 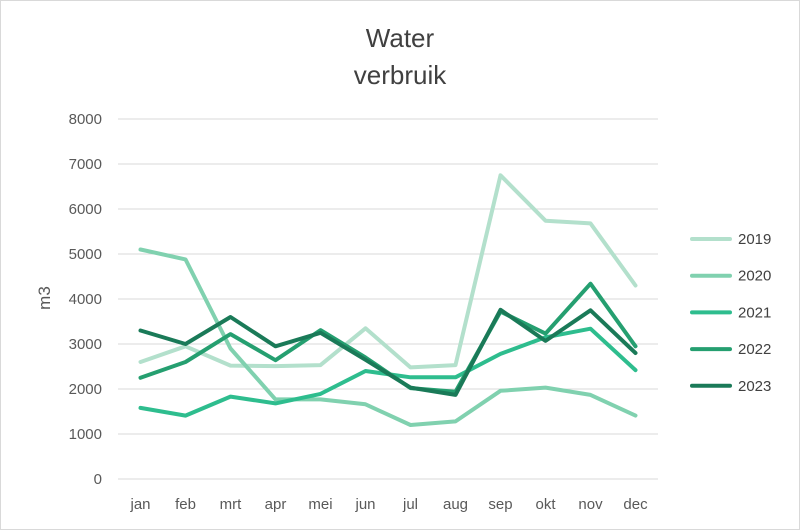 What do you see at coordinates (754, 349) in the screenshot?
I see `legend-label: 2022` at bounding box center [754, 349].